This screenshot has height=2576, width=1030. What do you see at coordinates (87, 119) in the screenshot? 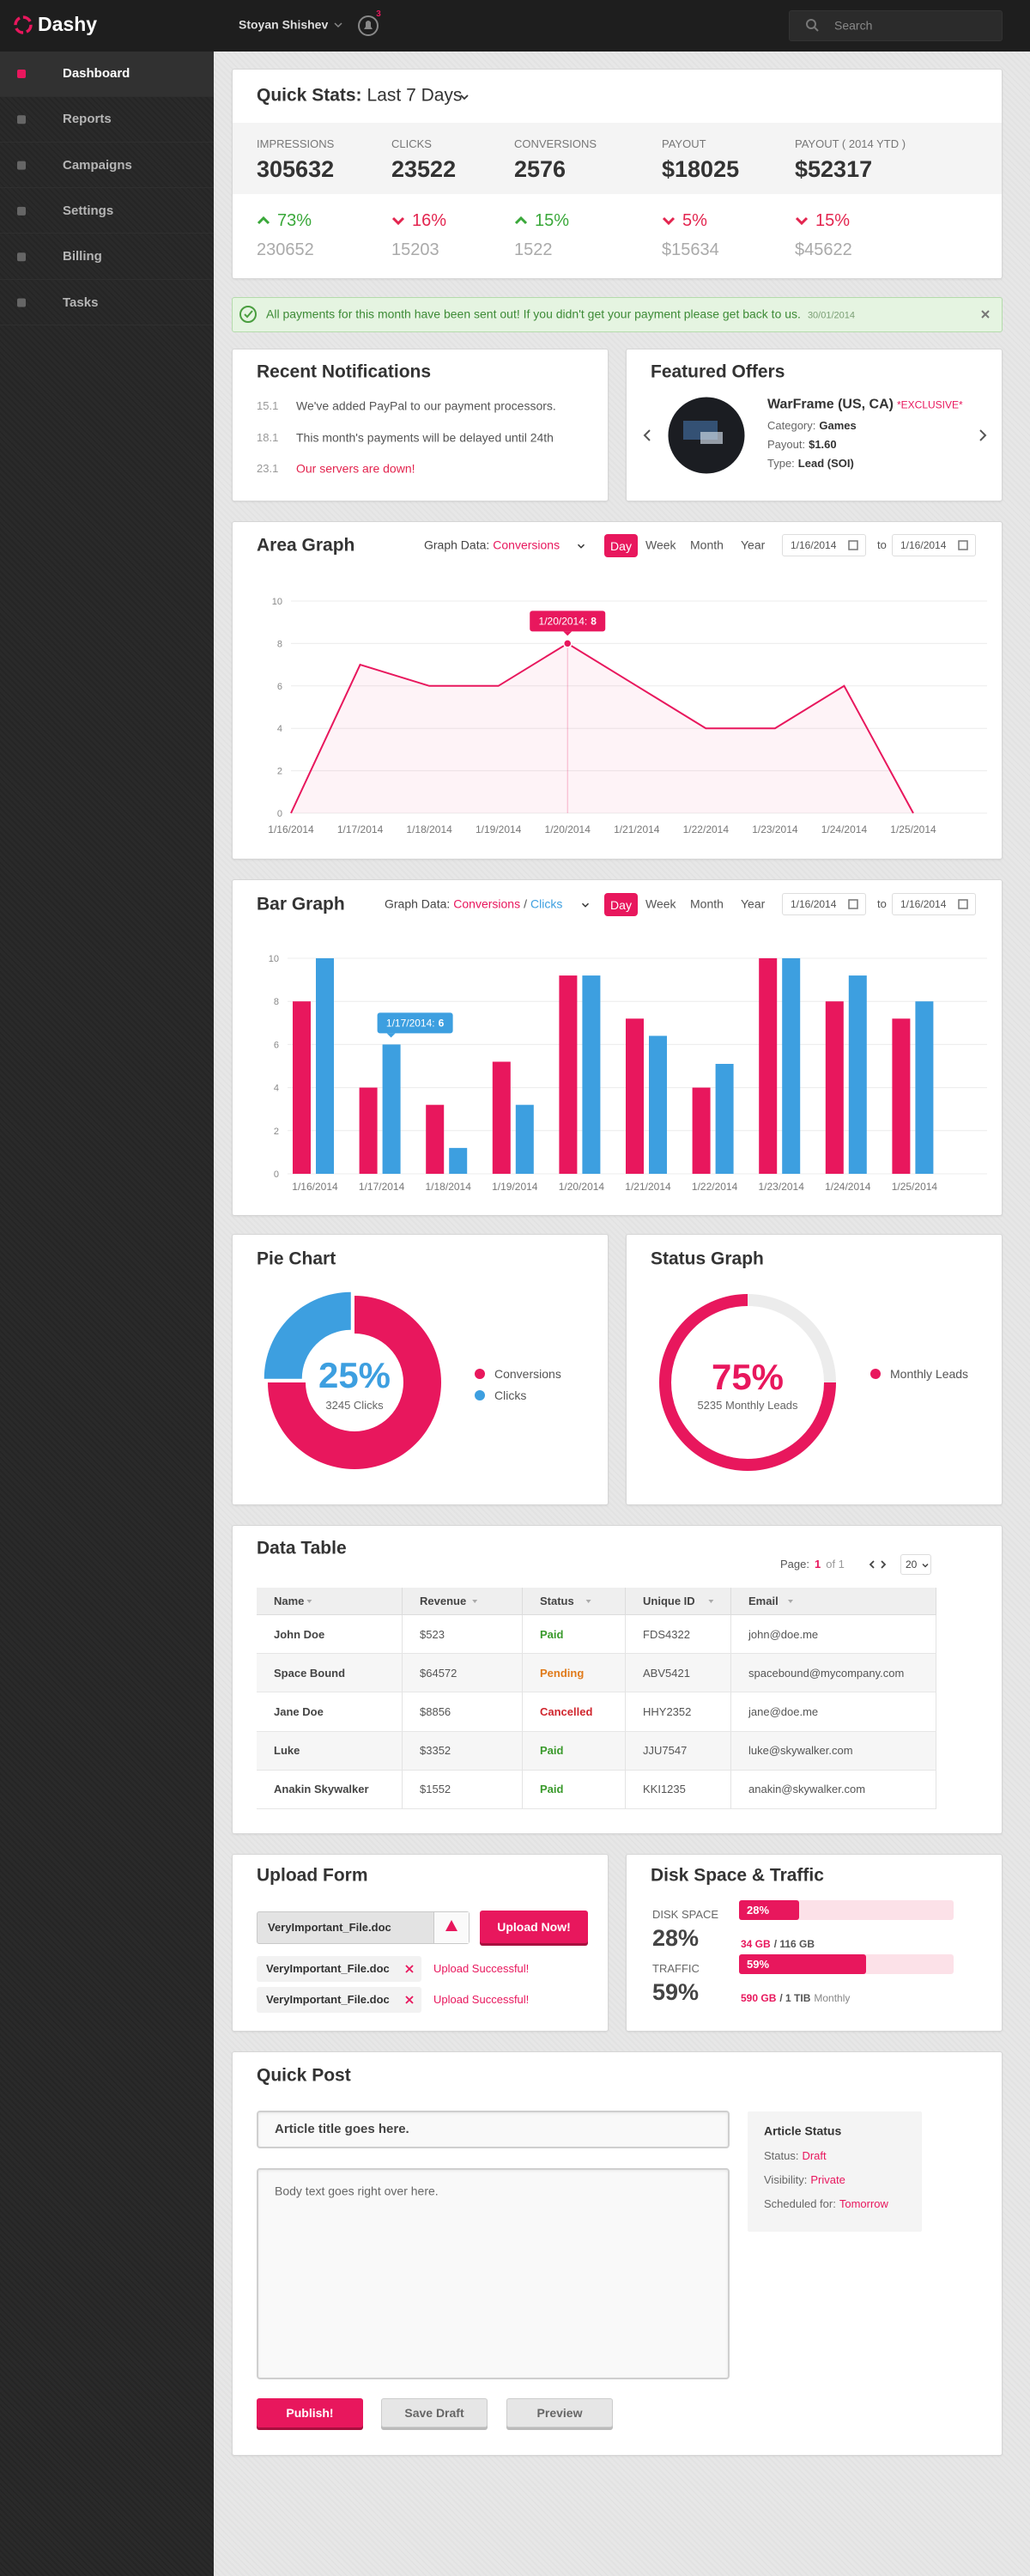
I see `menu-label: Reports` at bounding box center [87, 119].